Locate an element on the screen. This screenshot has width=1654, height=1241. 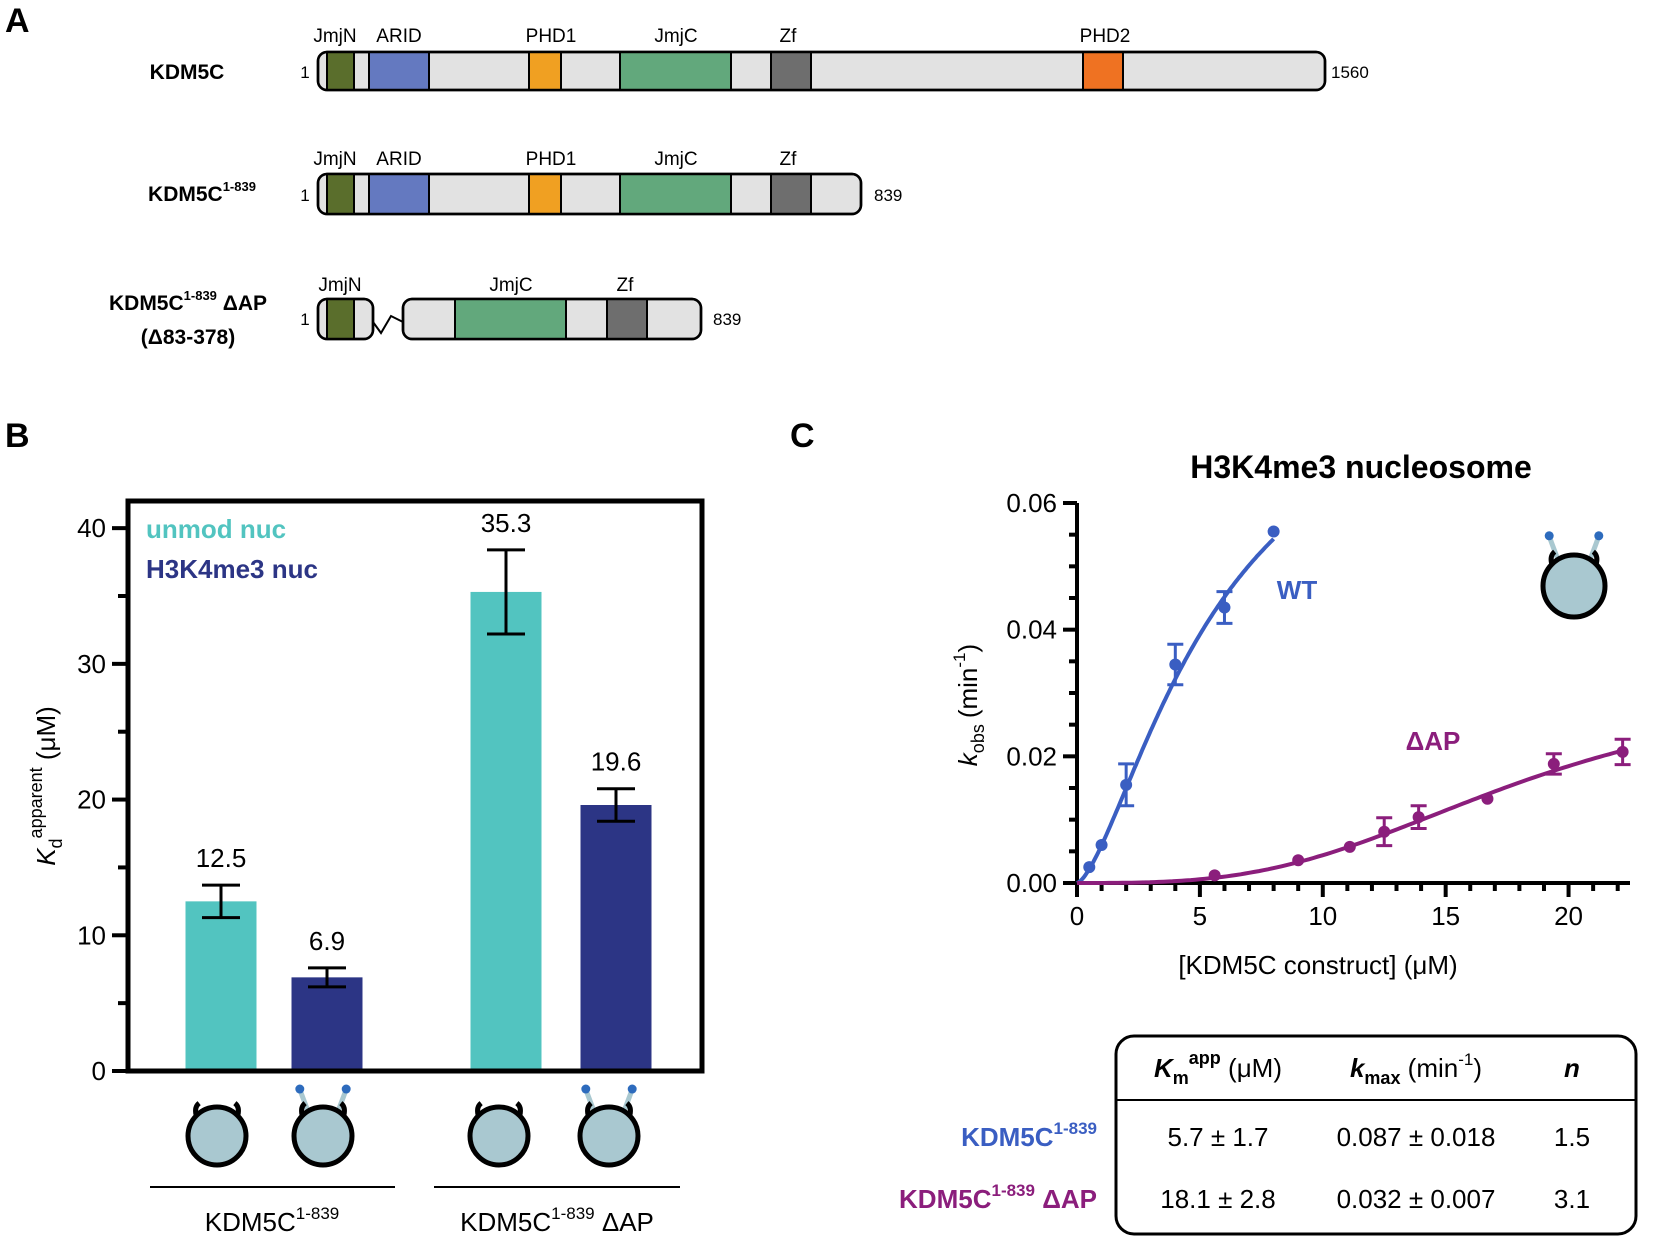
domain-label-phd2: PHD2 is located at coordinates (1105, 36).